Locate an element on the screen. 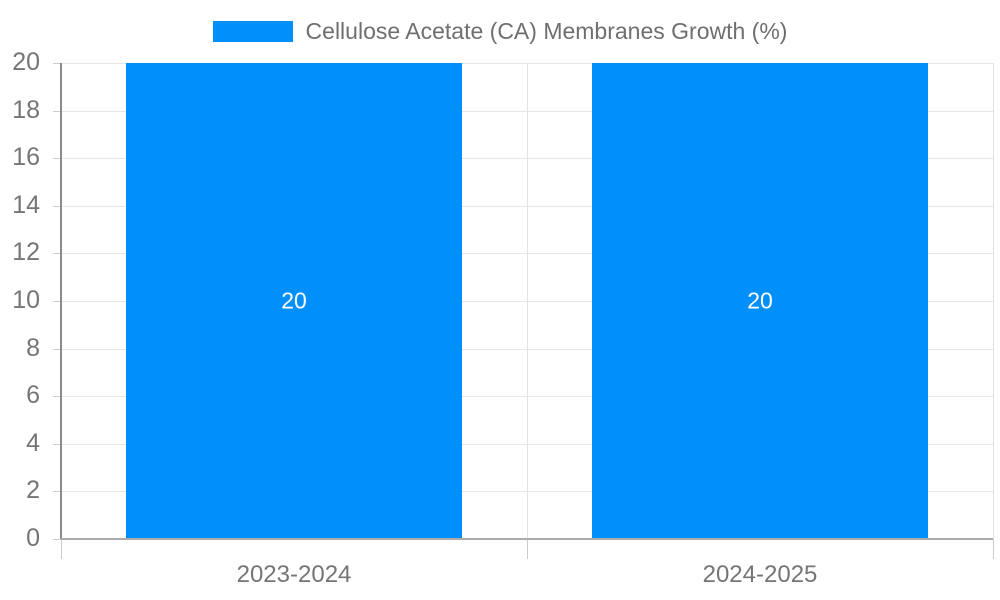 This screenshot has height=600, width=1000. y-axis-tick-label: 16 is located at coordinates (26, 157).